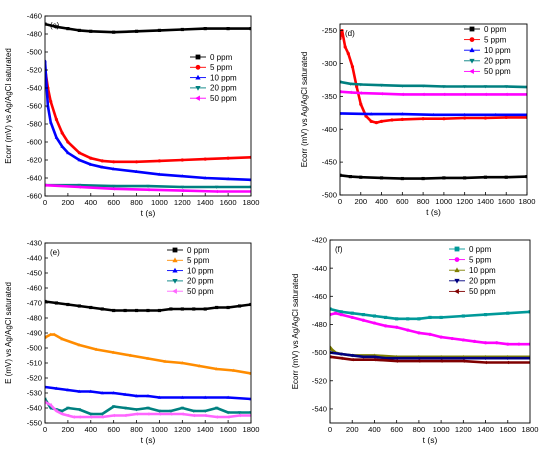 The width and height of the screenshot is (550, 457). What do you see at coordinates (136, 202) in the screenshot?
I see `x-tick-label: 800` at bounding box center [136, 202].